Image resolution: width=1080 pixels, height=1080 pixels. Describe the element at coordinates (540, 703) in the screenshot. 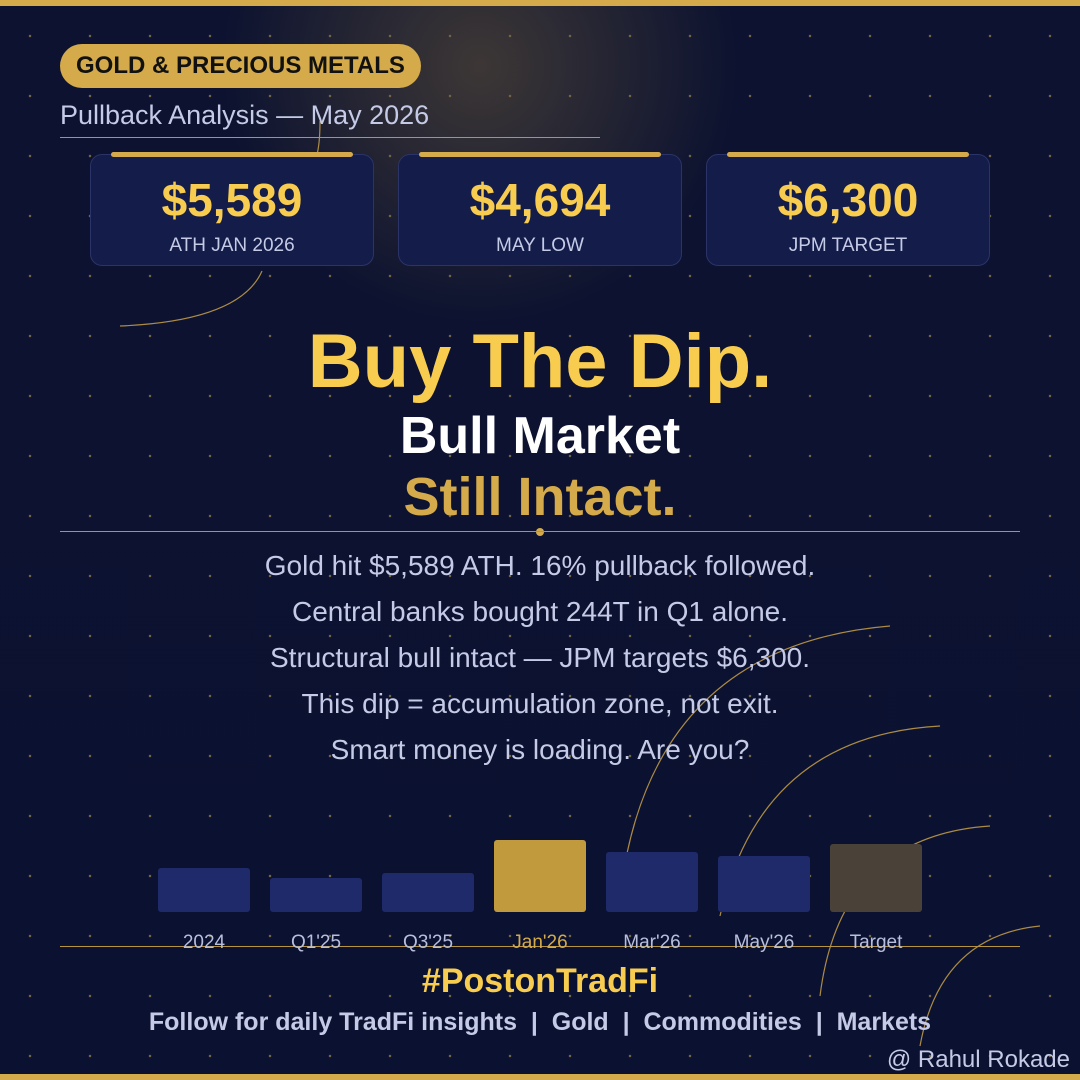

I see `body-line: This dip = accumulation zone, not exit.` at that location.